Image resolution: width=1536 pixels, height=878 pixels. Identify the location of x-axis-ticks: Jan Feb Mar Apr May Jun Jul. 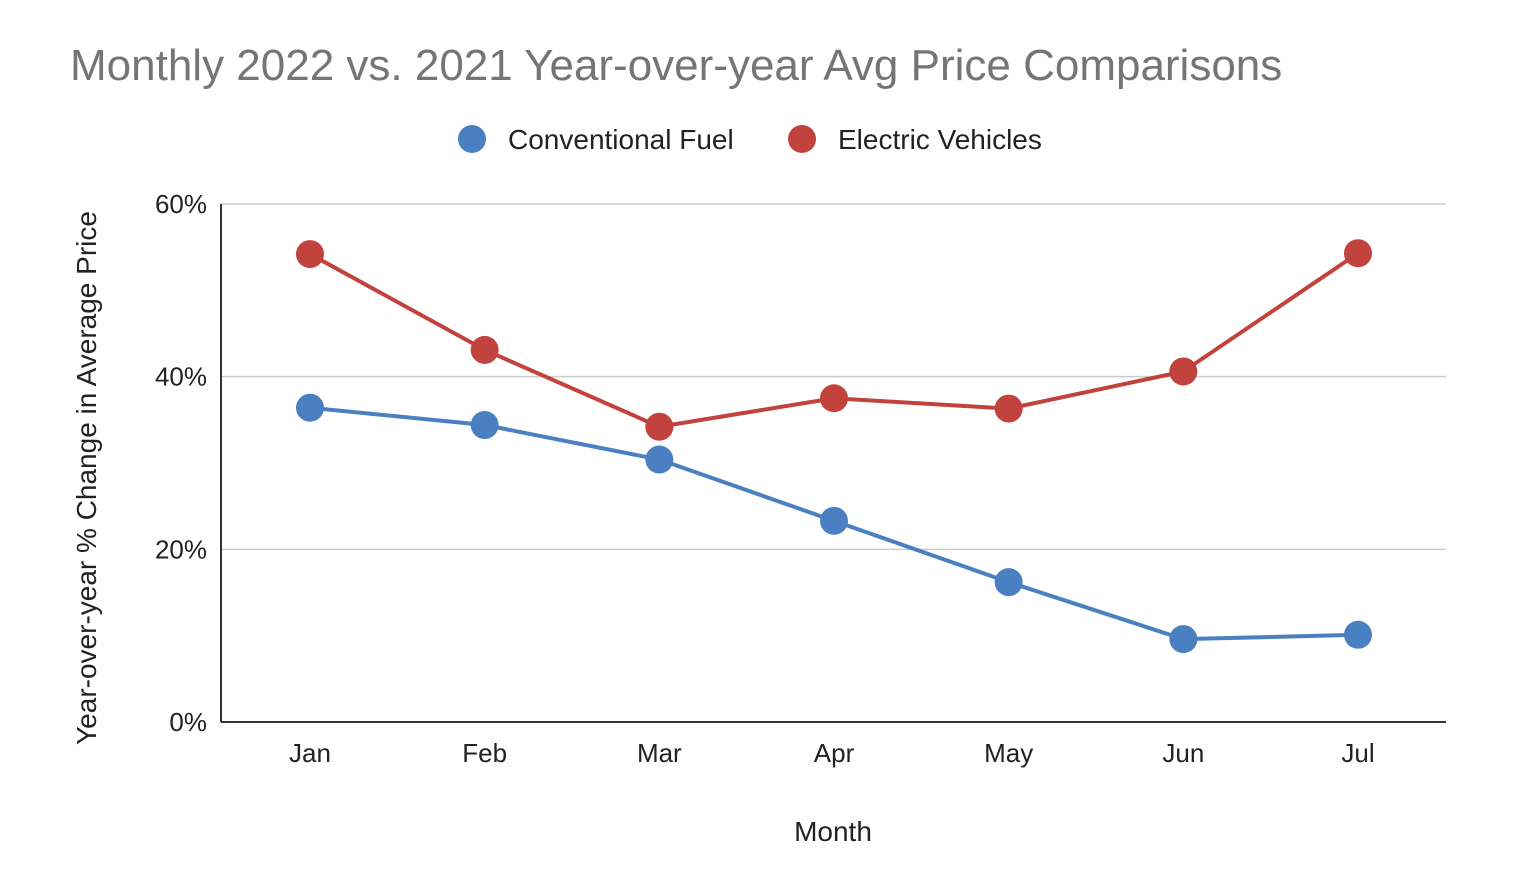
(832, 753).